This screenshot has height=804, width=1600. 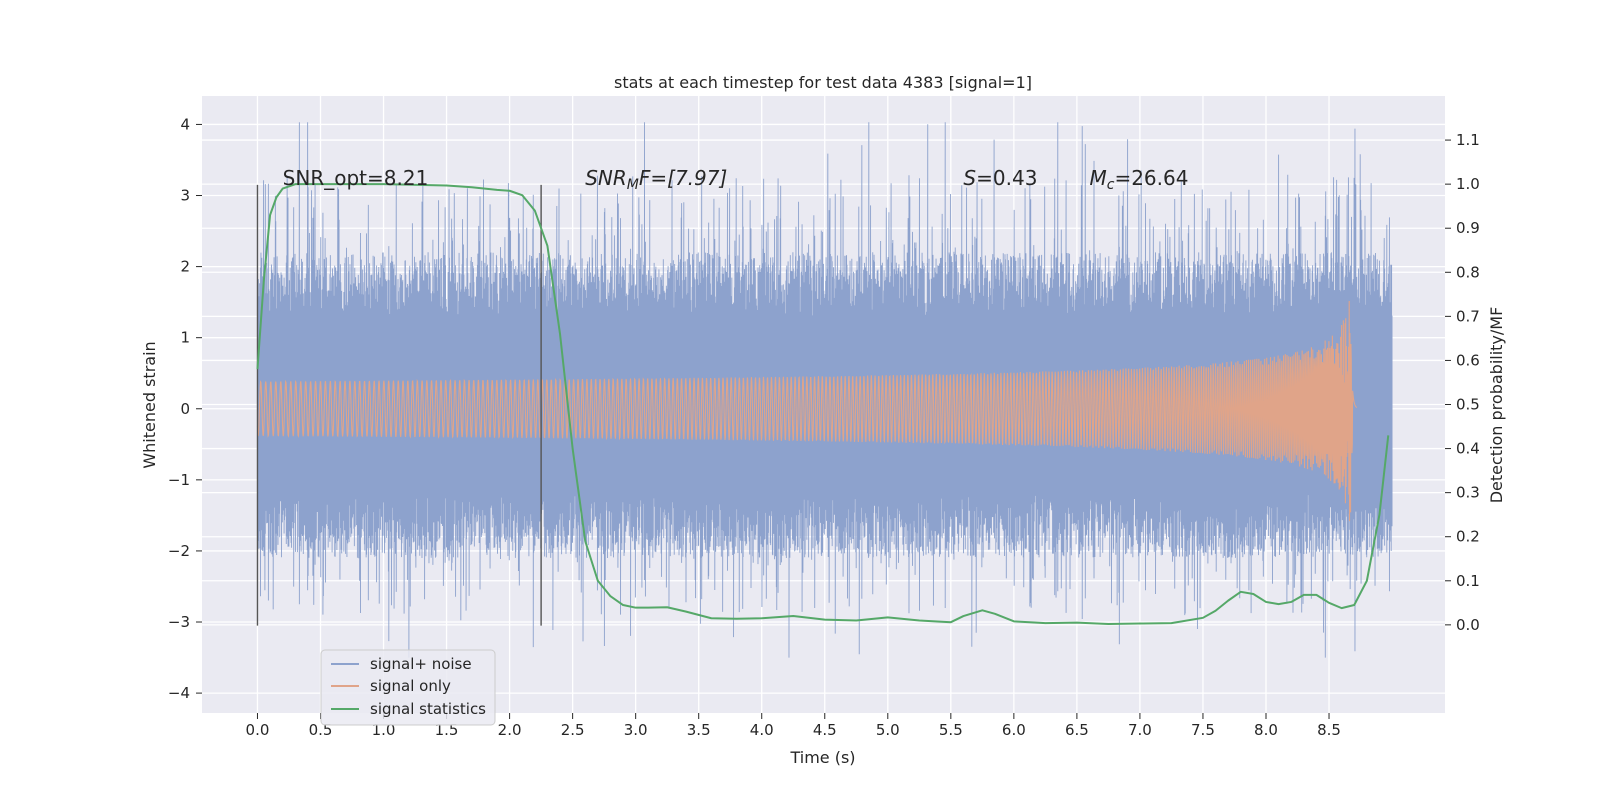 I want to click on x-tick-label: 8.0, so click(x=1266, y=730).